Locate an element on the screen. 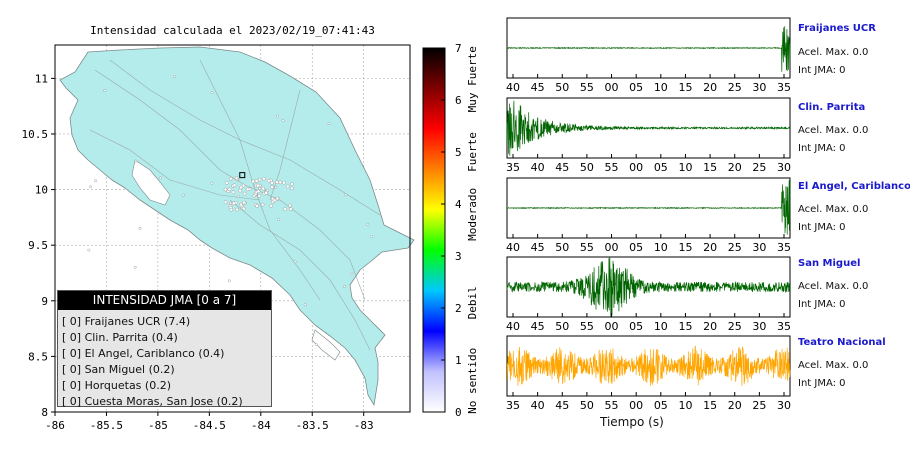  map-y-axis: 11 10.5 10 9.5 9 8.5 8 is located at coordinates (38, 245).